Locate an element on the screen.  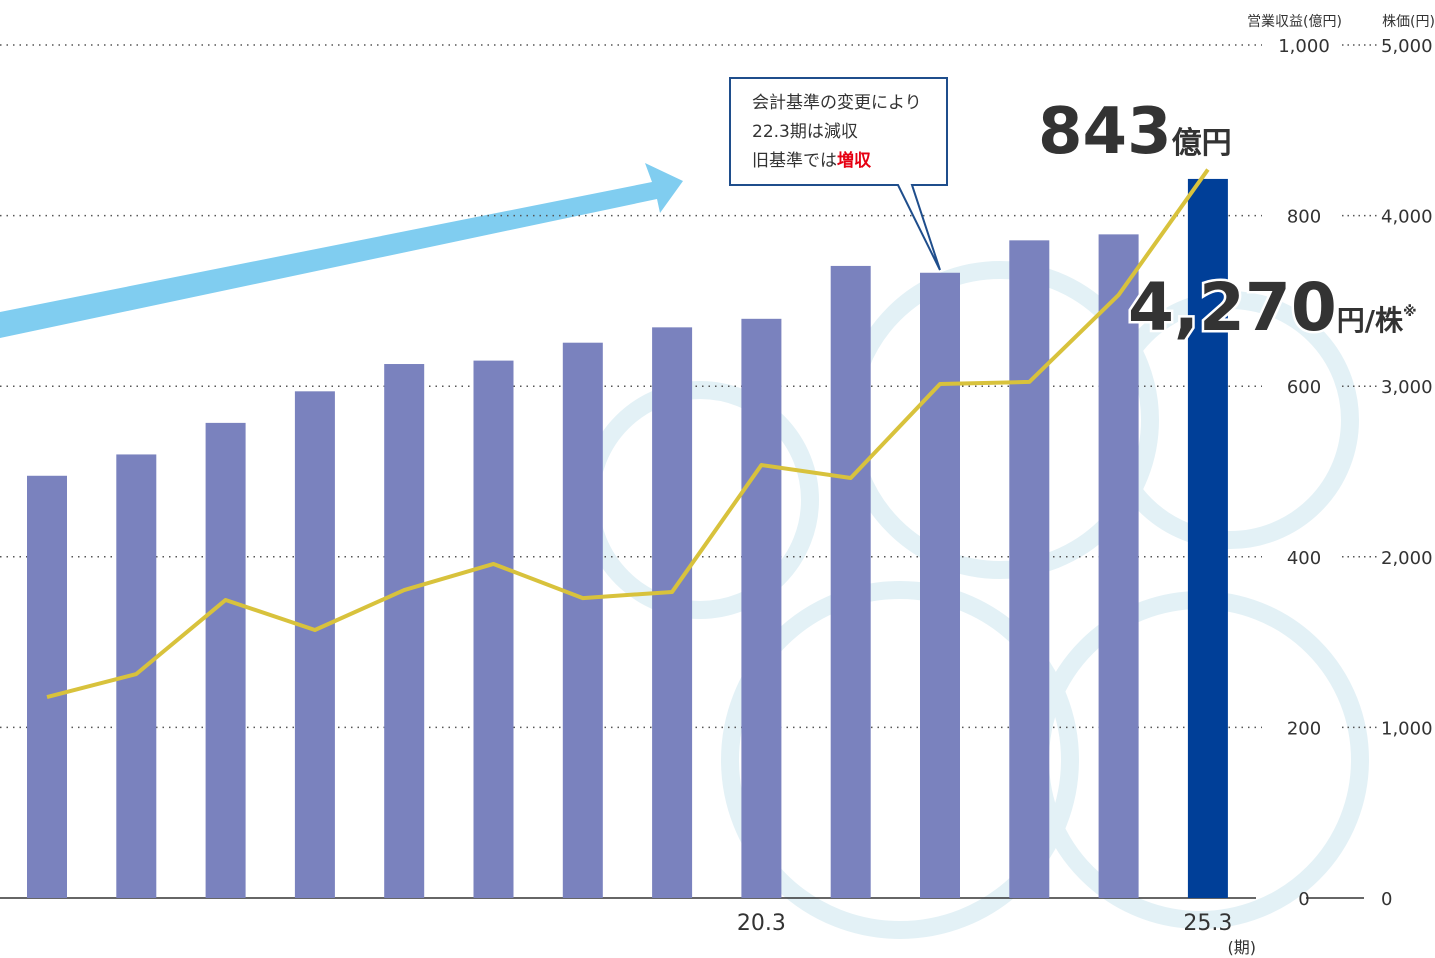
y-tick-label: 800 is located at coordinates (1304, 217).